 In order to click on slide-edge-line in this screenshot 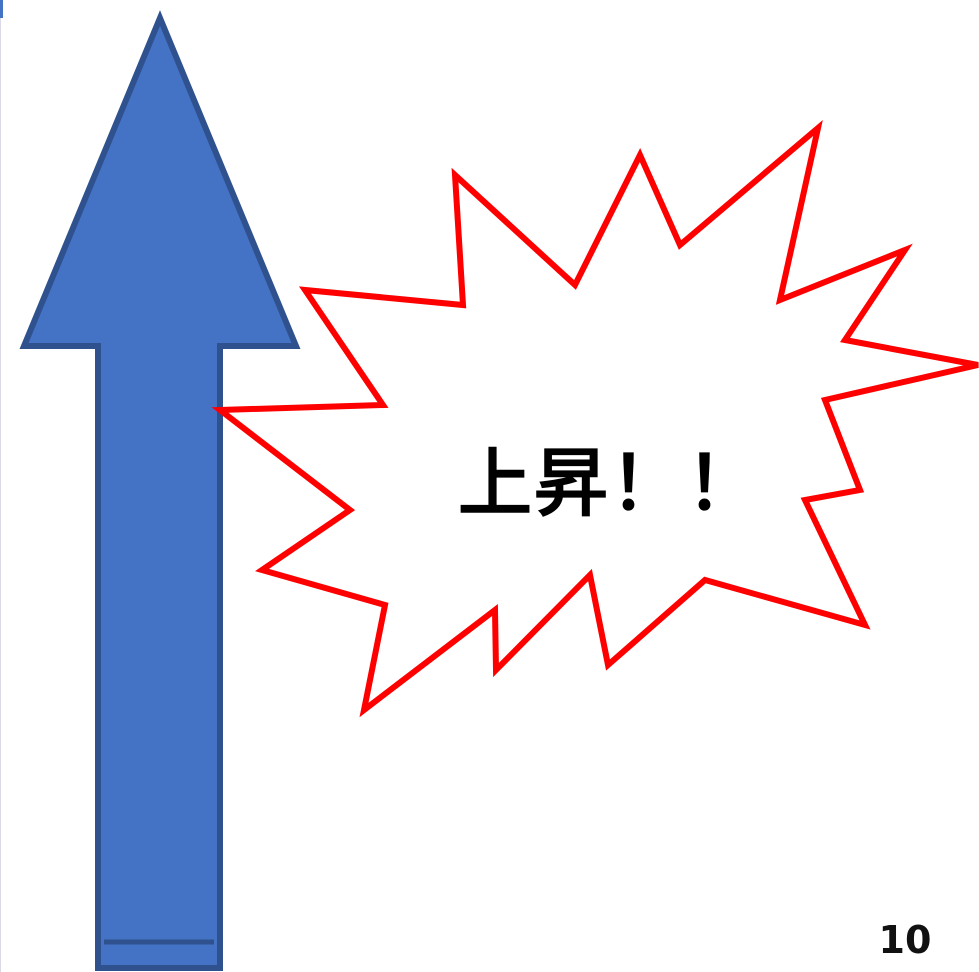, I will do `click(0, 486)`.